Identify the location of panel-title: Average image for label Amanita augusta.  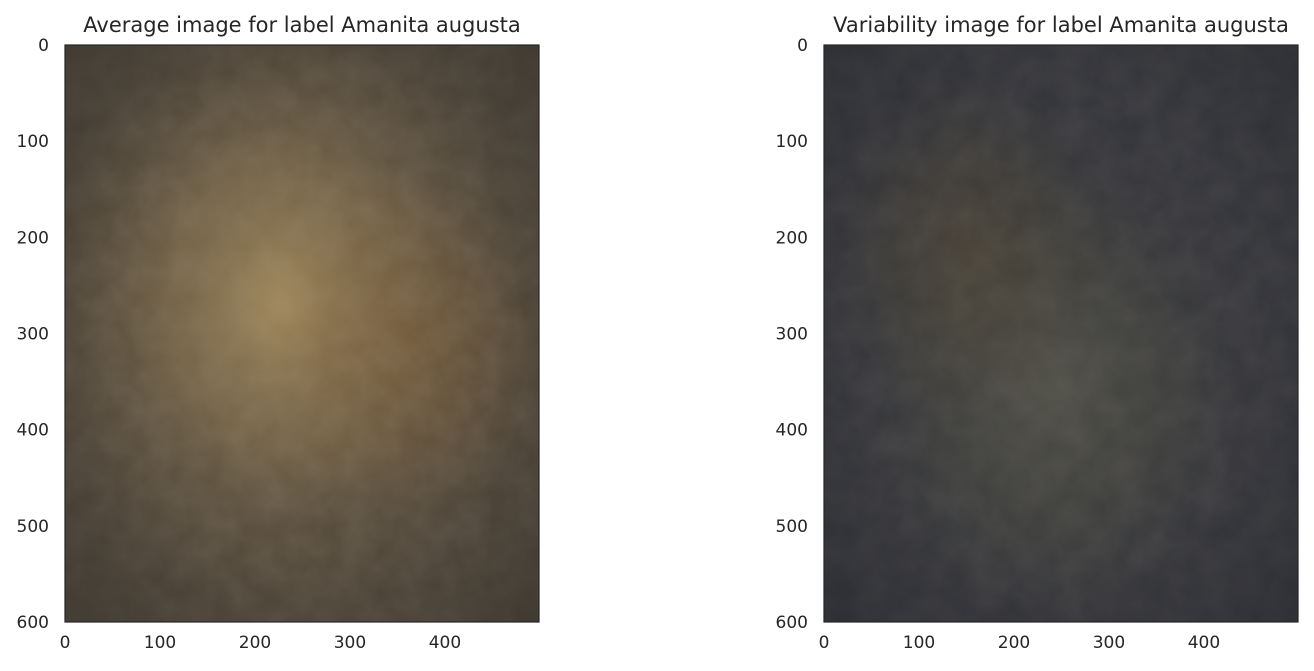
(301, 25).